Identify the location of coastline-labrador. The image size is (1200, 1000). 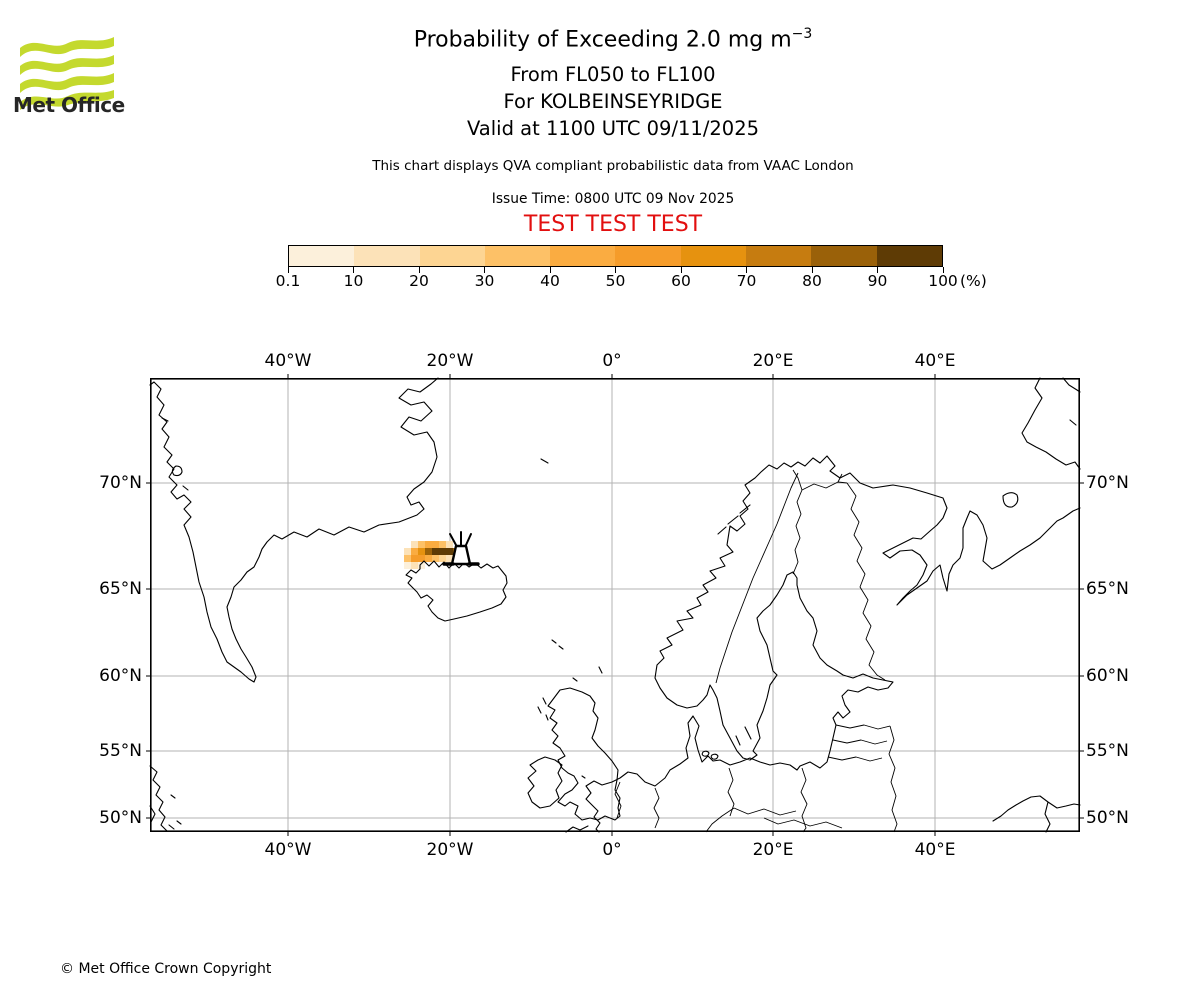
(165, 798).